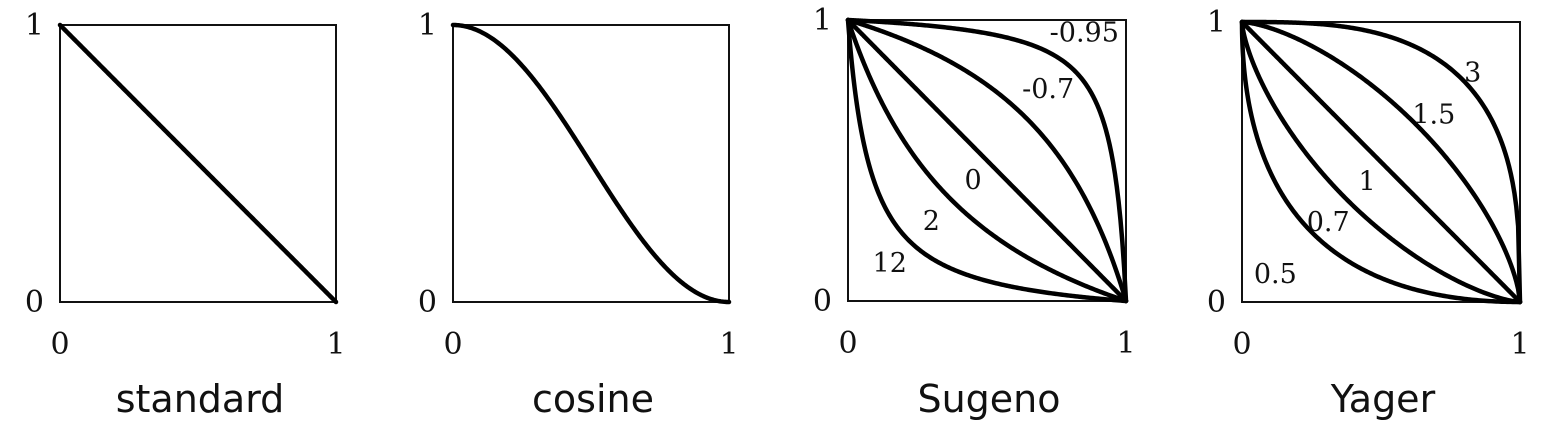 This screenshot has height=435, width=1547. I want to click on panel-title: Sugeno, so click(988, 399).